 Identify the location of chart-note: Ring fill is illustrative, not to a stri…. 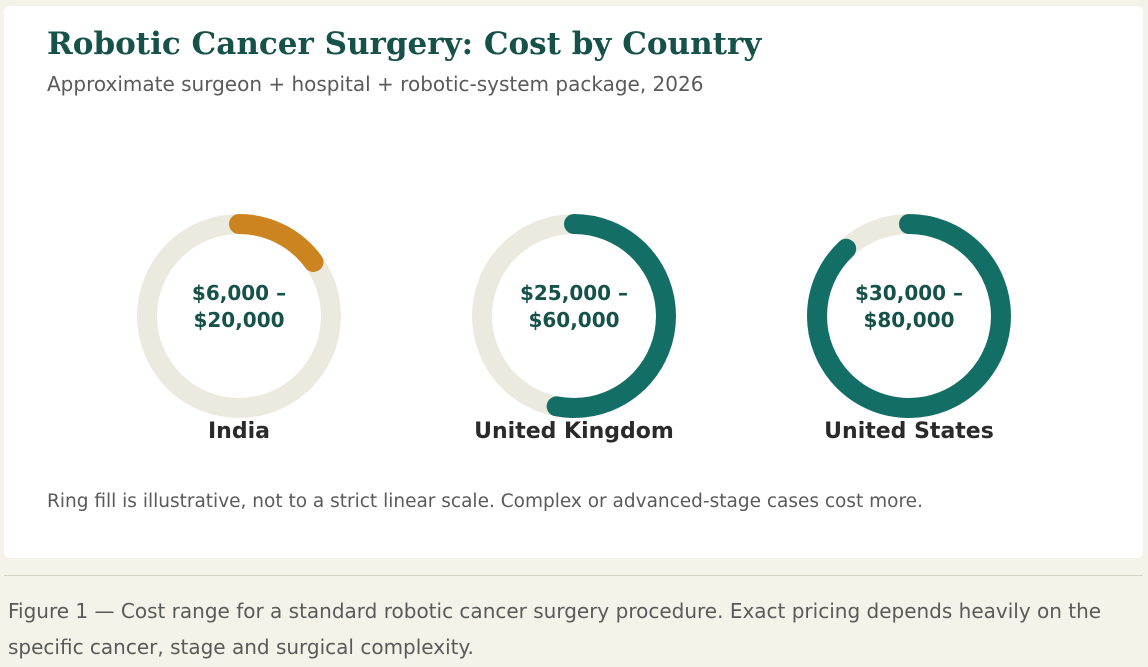
(485, 501).